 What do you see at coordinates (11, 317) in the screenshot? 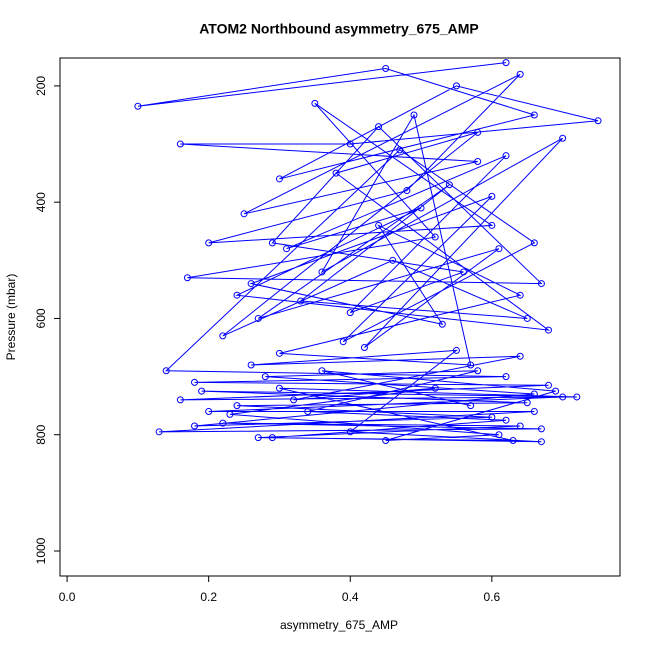
I see `y-axis-label: Pressure (mbar)` at bounding box center [11, 317].